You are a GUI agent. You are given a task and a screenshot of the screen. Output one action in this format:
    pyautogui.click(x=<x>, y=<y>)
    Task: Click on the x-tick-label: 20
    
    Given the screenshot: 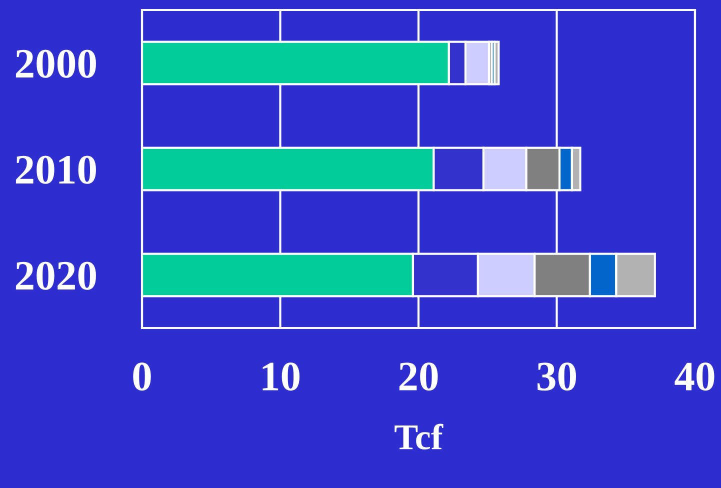 What is the action you would take?
    pyautogui.click(x=418, y=376)
    